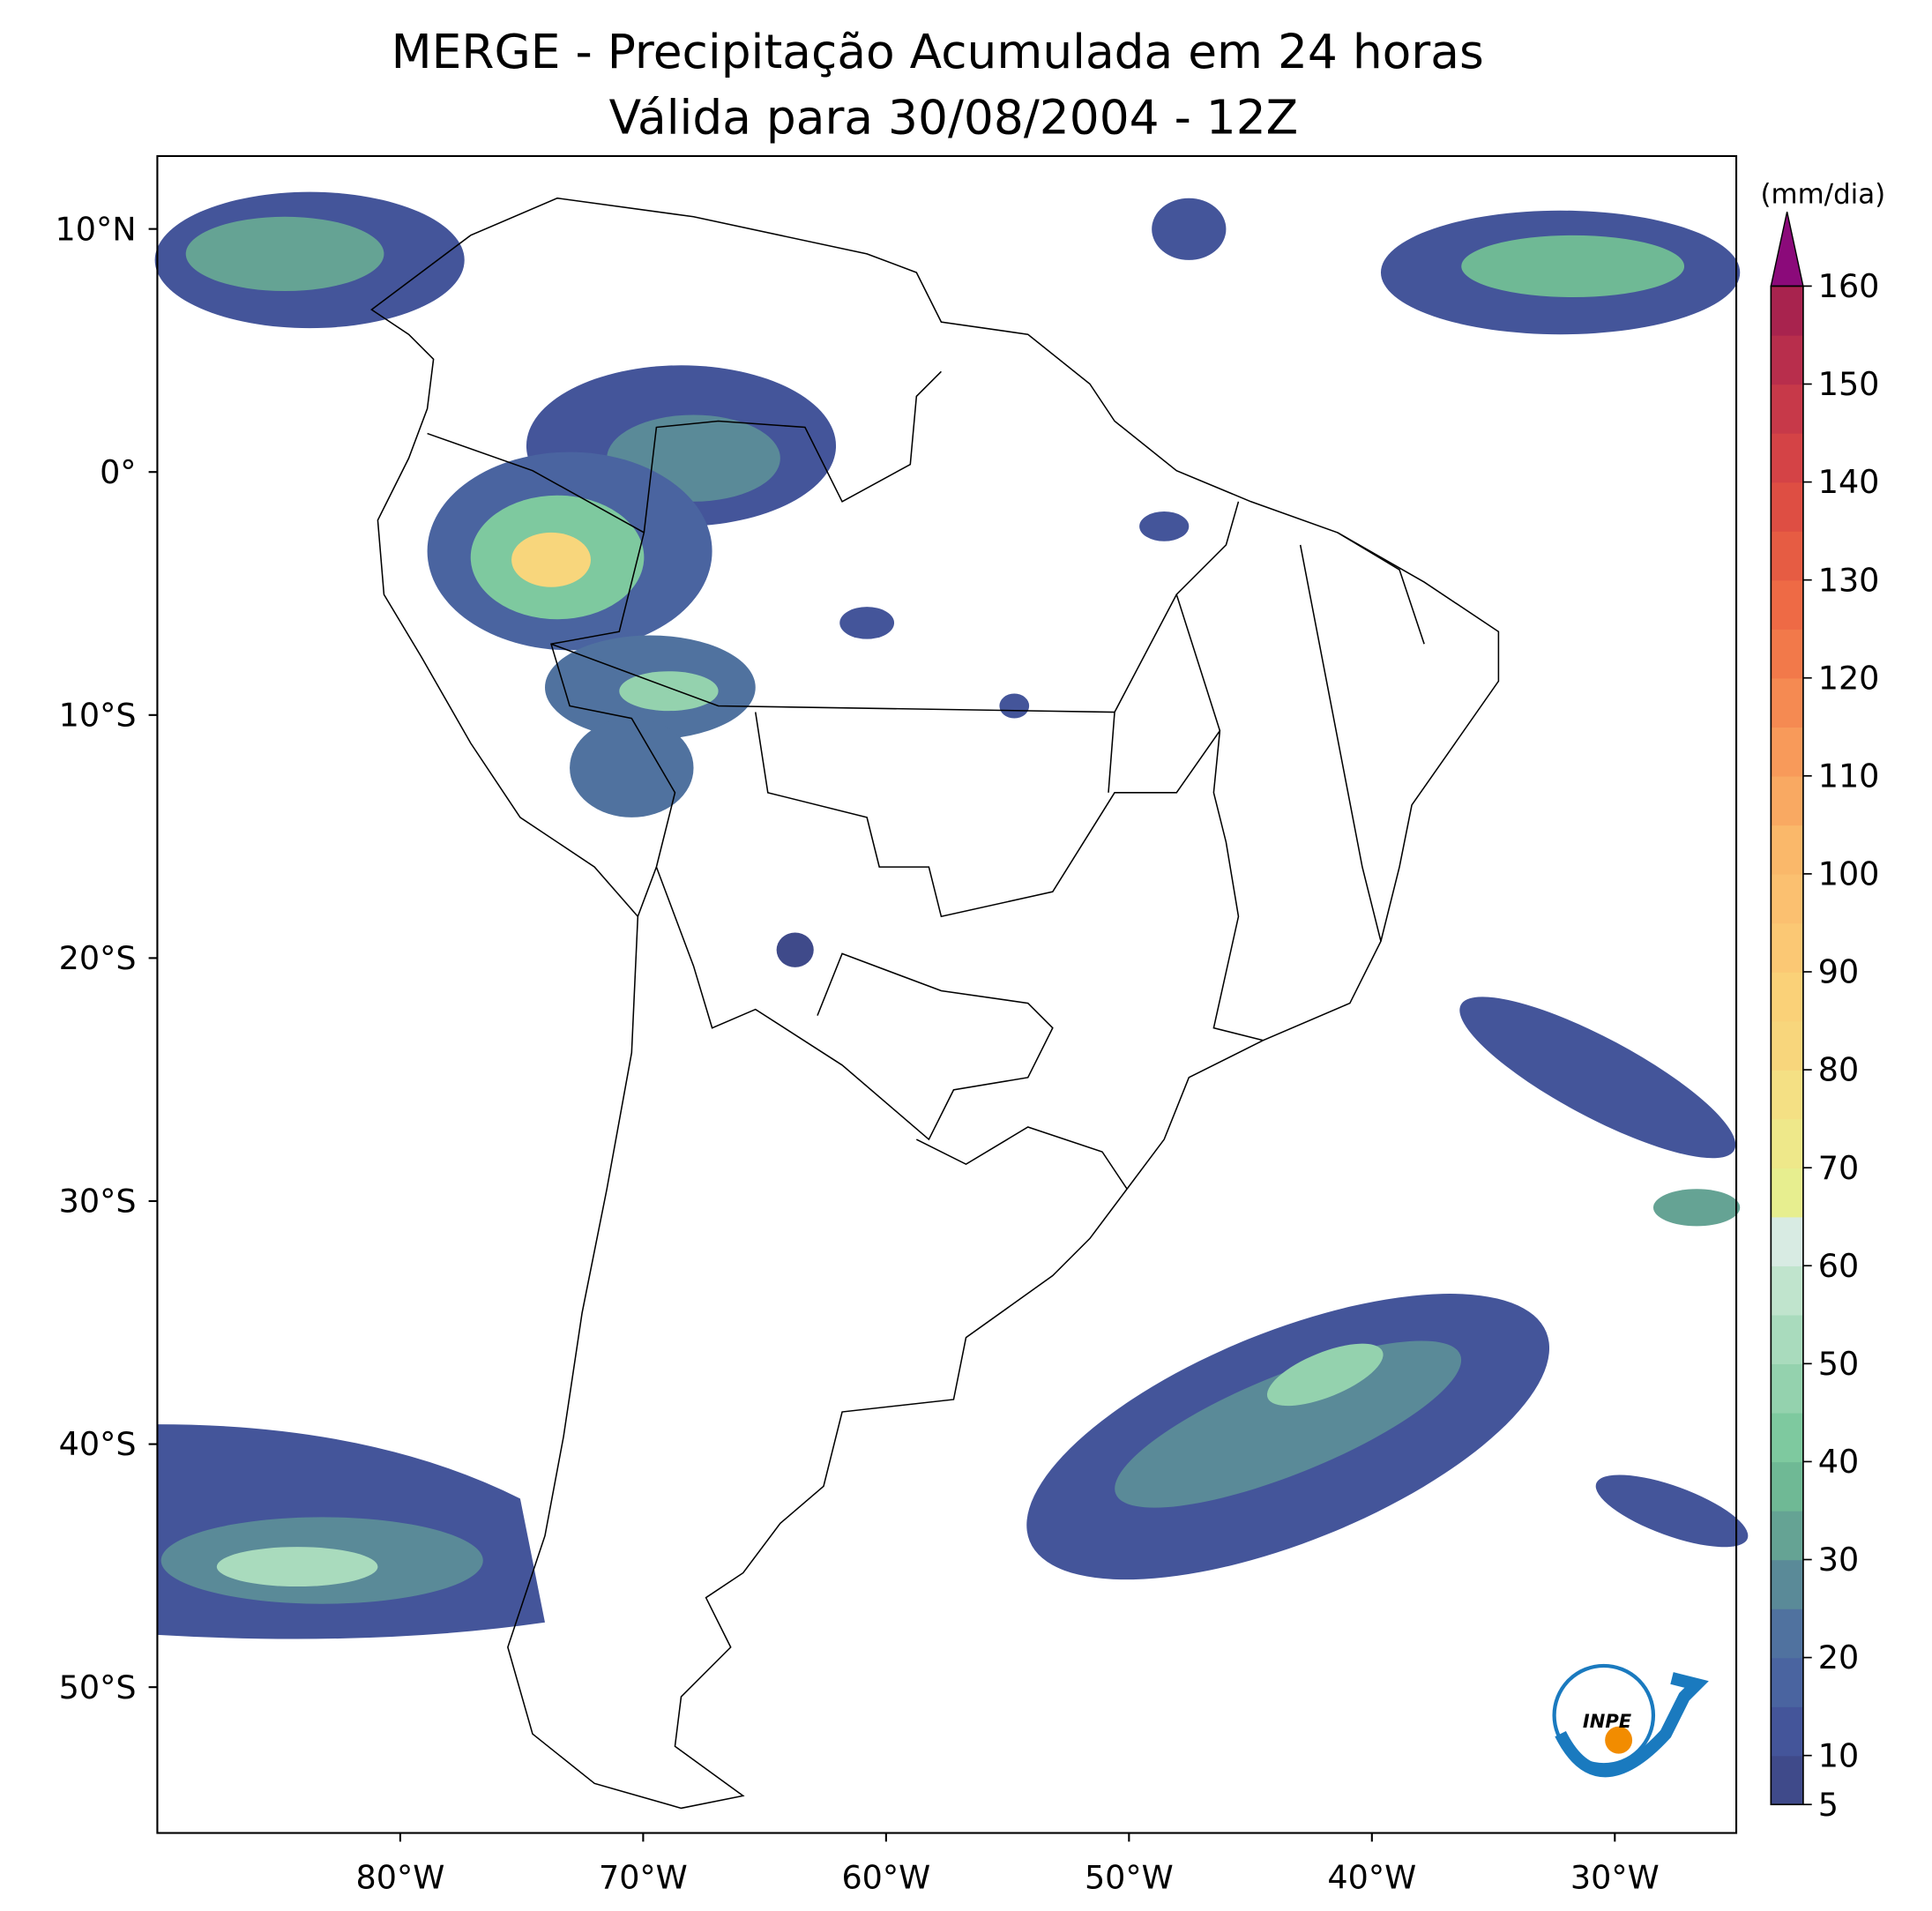 This screenshot has width=1932, height=1911. Describe the element at coordinates (1849, 286) in the screenshot. I see `colorbar-tick-label: 160` at that location.